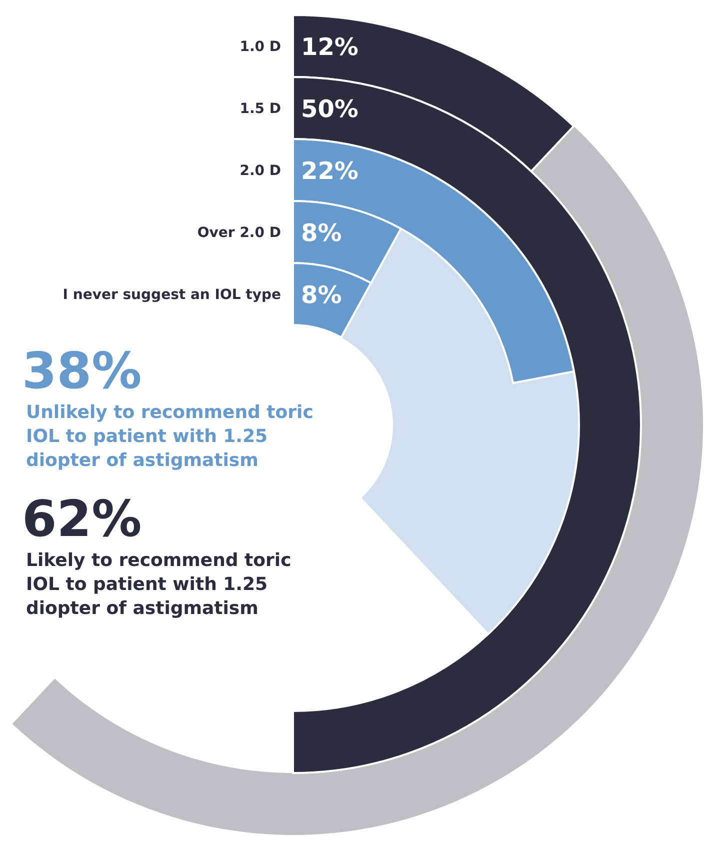  I want to click on category-label: 2.0 D, so click(260, 171).